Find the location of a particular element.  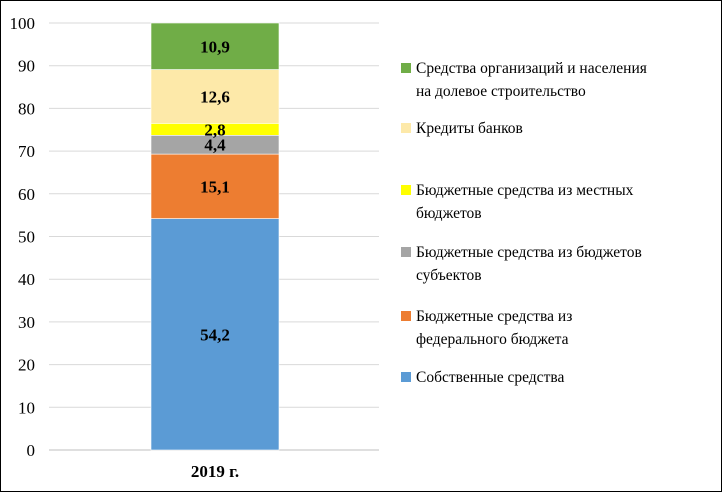

x-axis: 2019 г. is located at coordinates (215, 471).